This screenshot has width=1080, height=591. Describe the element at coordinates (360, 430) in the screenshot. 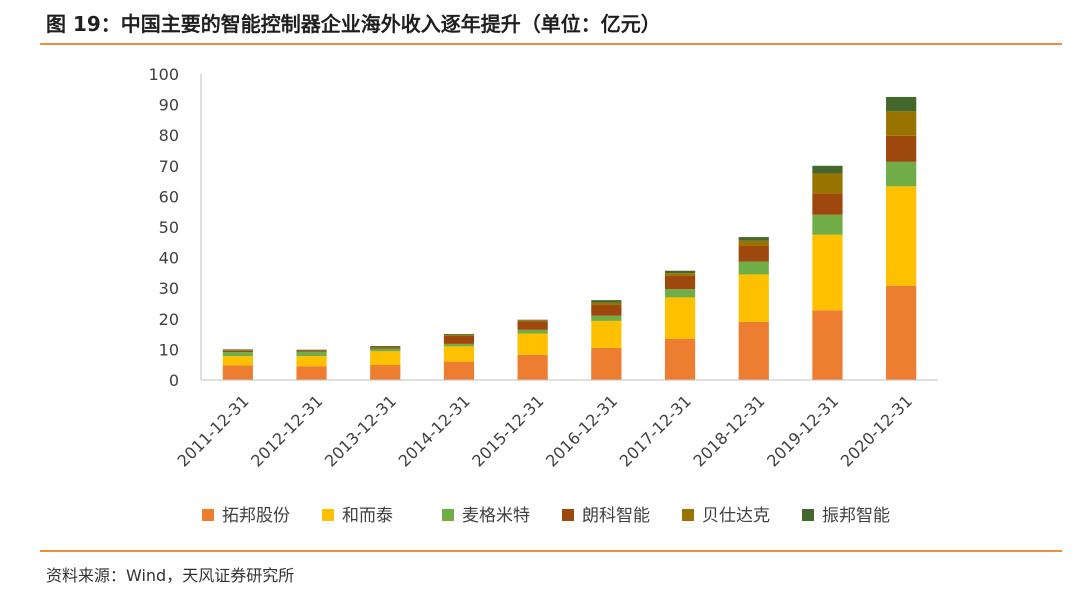

I see `x-tick-label: 2013-12-31` at that location.